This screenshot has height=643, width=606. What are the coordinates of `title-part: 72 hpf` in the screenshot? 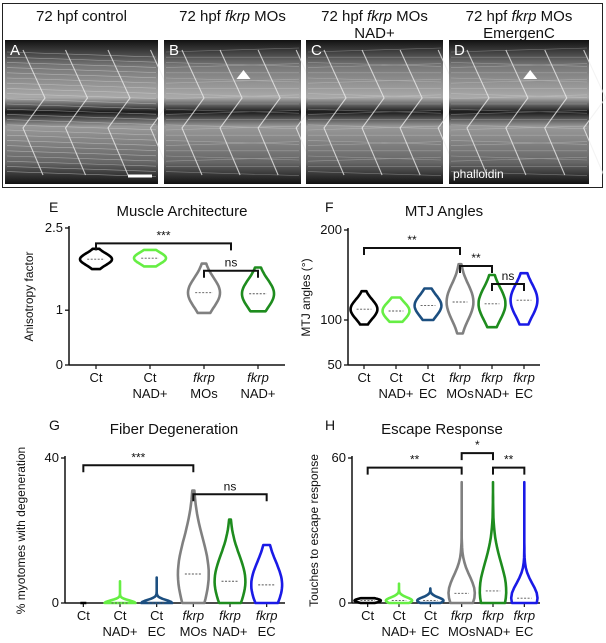 It's located at (489, 16).